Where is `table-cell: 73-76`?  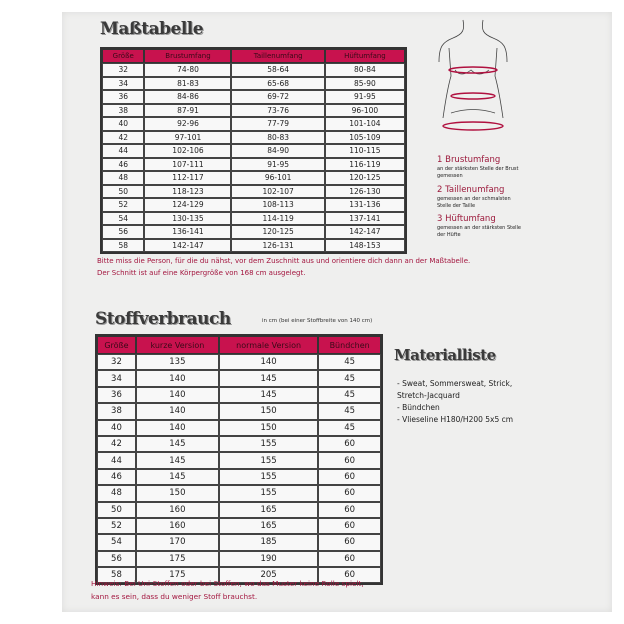 table-cell: 73-76 is located at coordinates (278, 110).